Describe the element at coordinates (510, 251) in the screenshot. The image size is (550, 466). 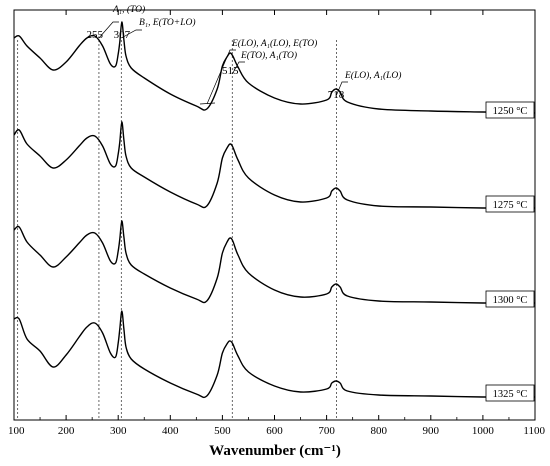
I see `temperature-labels: 1250 °C 1275 °C 1300 °C 1325 °C` at that location.